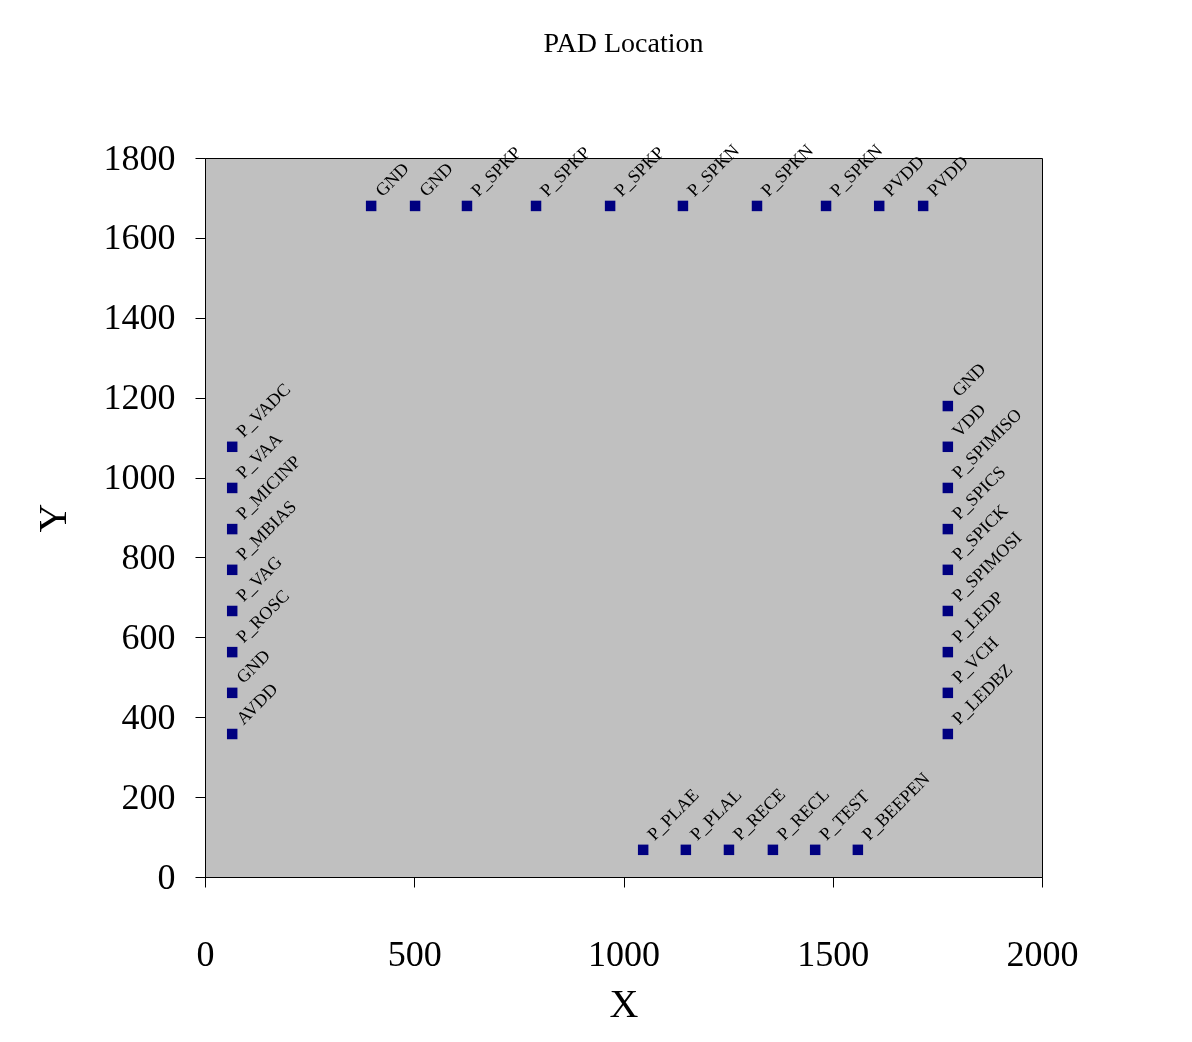 This screenshot has width=1192, height=1042. What do you see at coordinates (166, 876) in the screenshot?
I see `y-tick-label: 0` at bounding box center [166, 876].